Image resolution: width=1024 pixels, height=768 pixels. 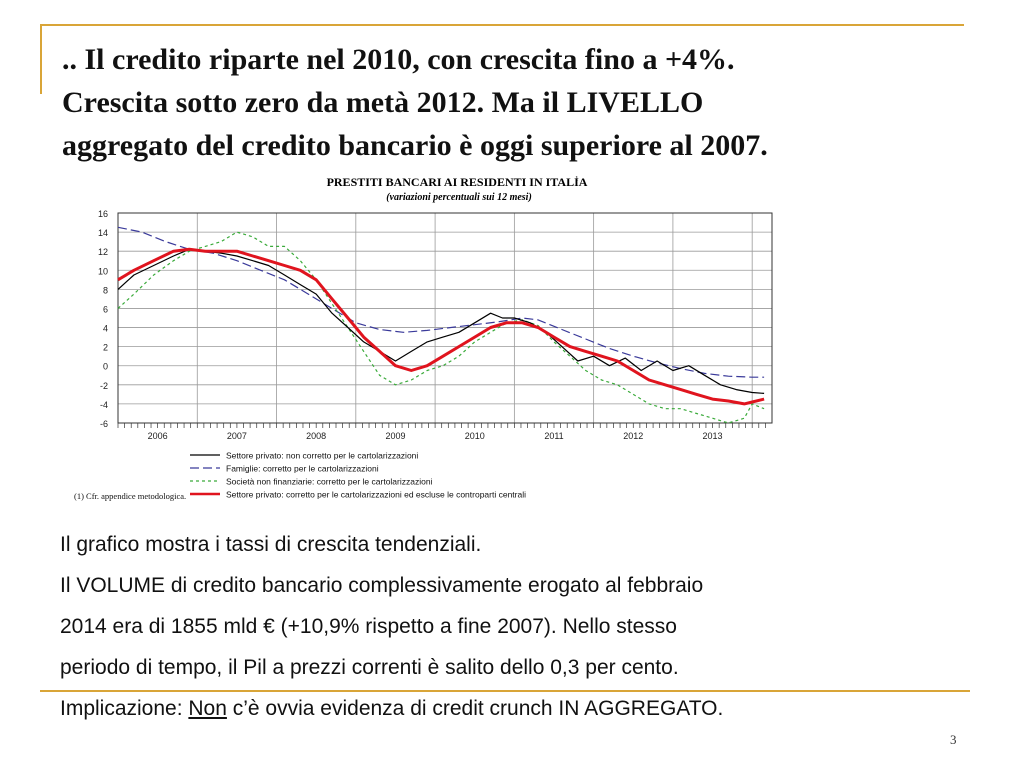 What do you see at coordinates (105, 329) in the screenshot?
I see `y-tick-label-left: 4` at bounding box center [105, 329].